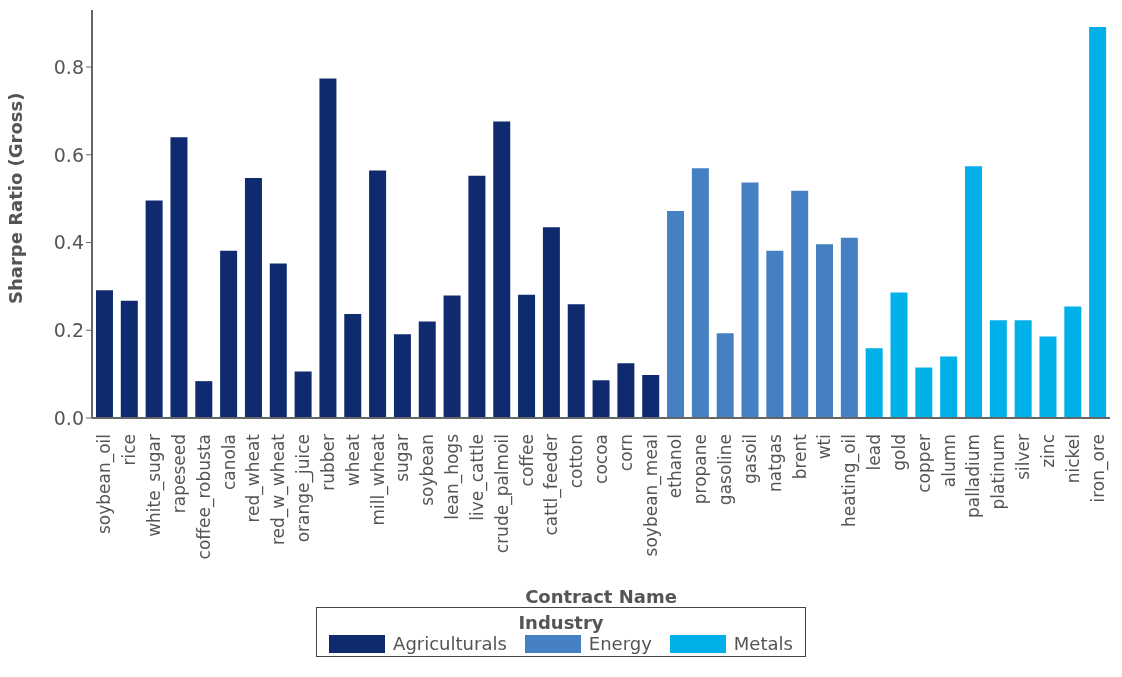  Describe the element at coordinates (1023, 456) in the screenshot. I see `x-tick-label: silver` at that location.